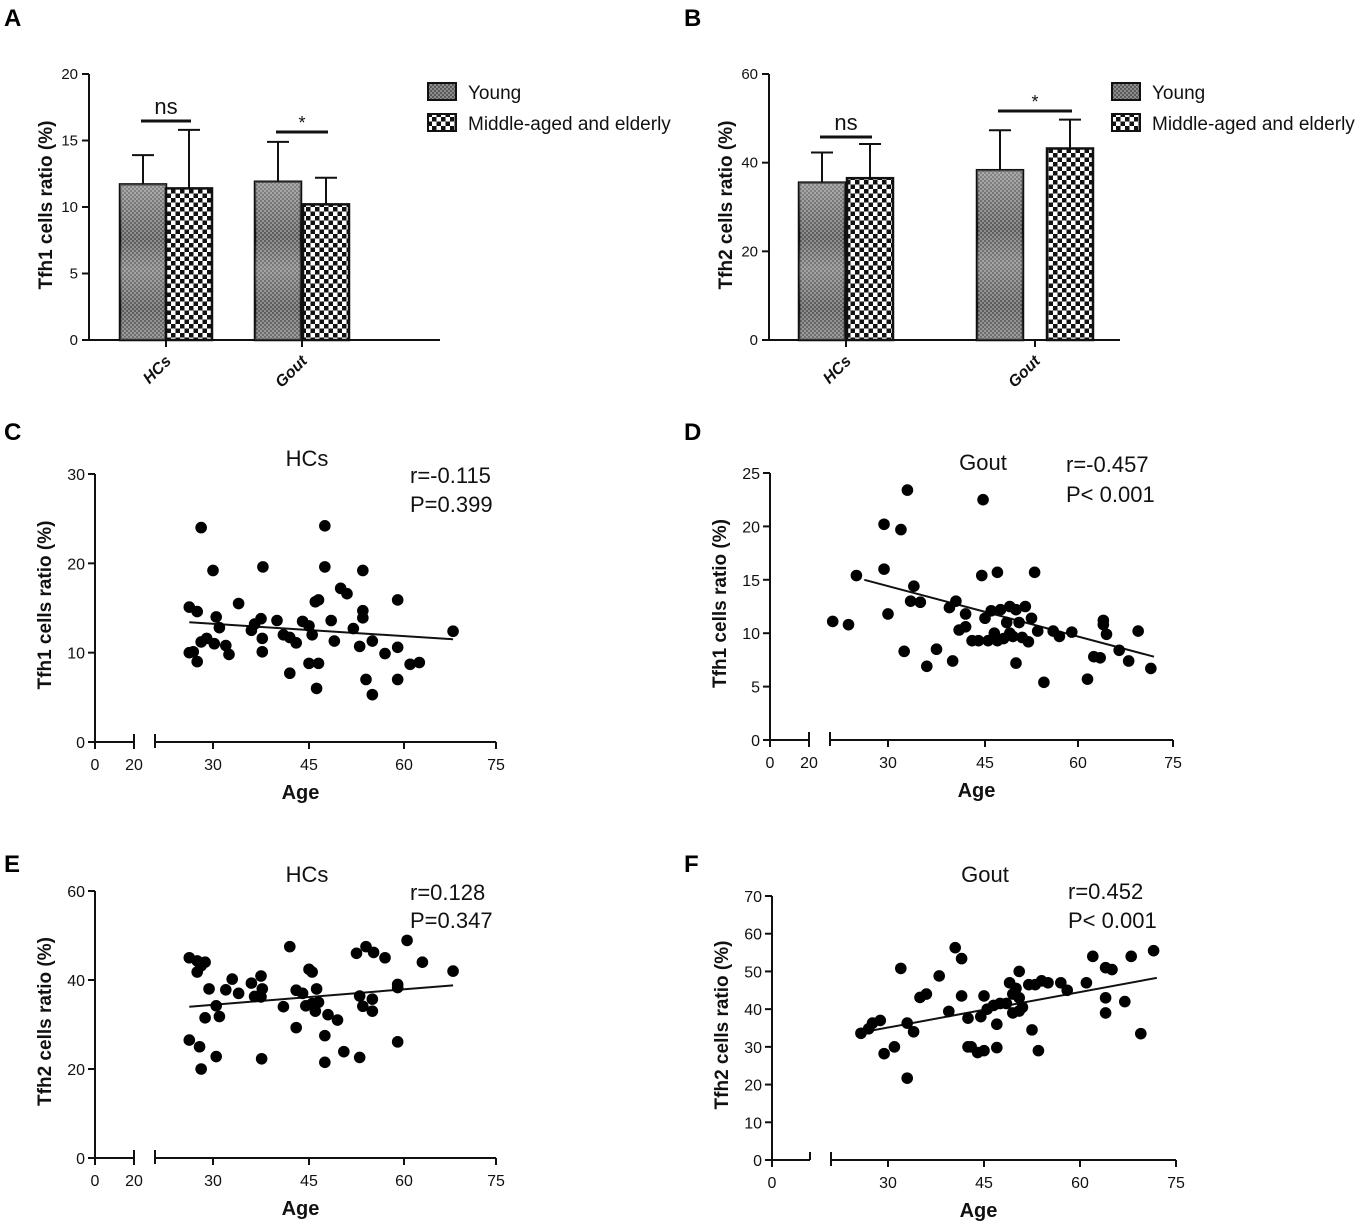 The width and height of the screenshot is (1362, 1226). I want to click on y-tick-label: 70, so click(753, 897).